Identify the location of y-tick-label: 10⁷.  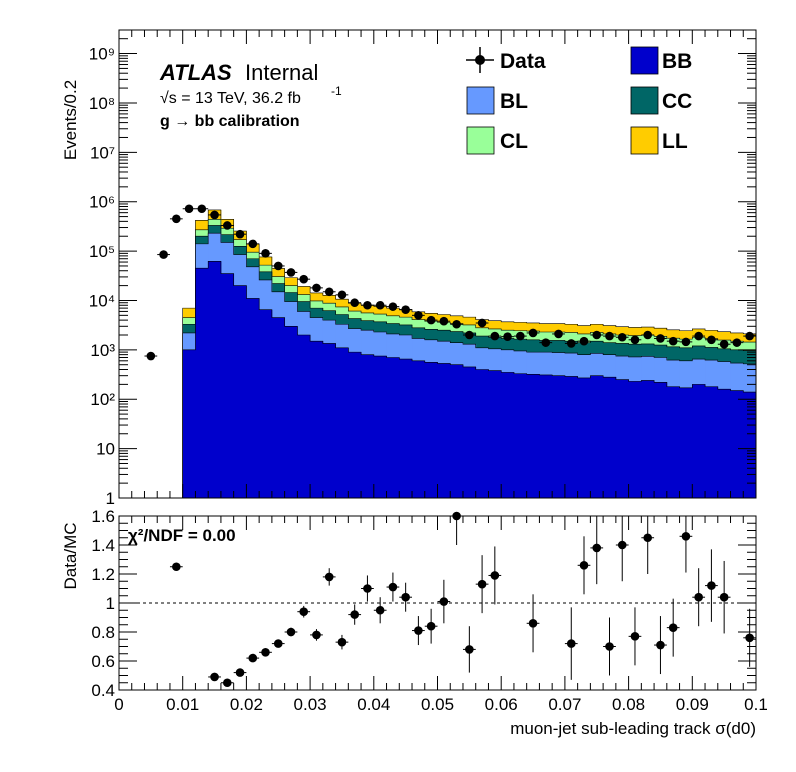
(102, 152).